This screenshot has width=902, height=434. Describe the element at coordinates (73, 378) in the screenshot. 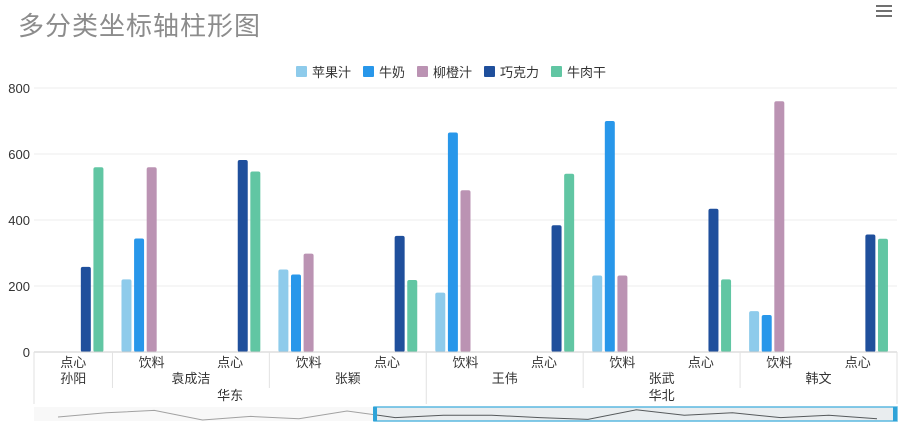

I see `x-group-label: 孙阳` at that location.